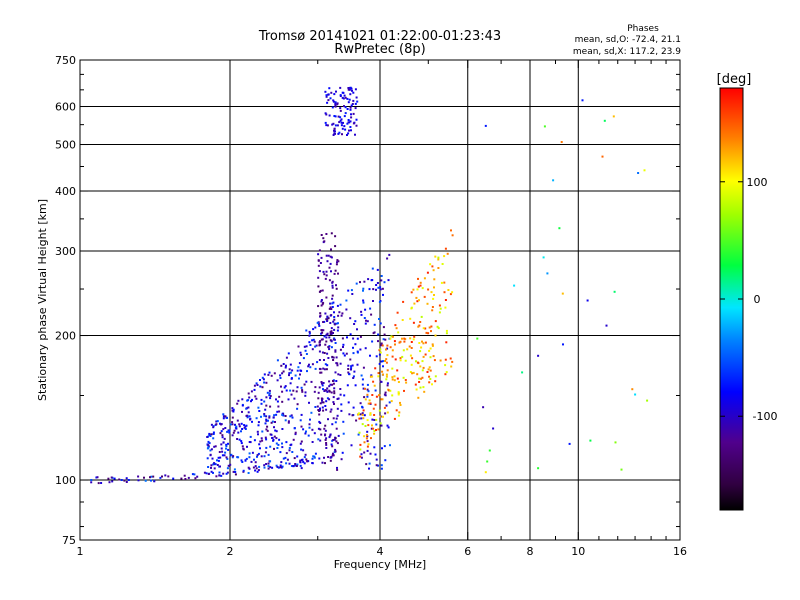 The height and width of the screenshot is (600, 800). What do you see at coordinates (748, 299) in the screenshot?
I see `colorbar-ticks: 100 0 -100` at bounding box center [748, 299].